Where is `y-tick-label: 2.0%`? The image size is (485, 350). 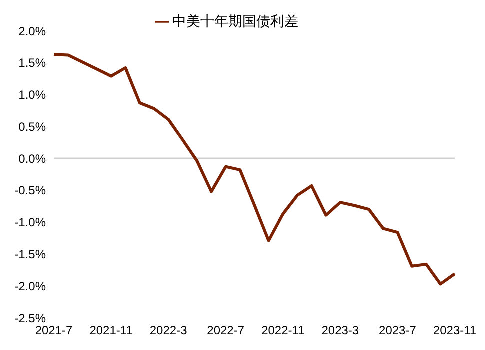
y-tick-label: 2.0% is located at coordinates (32, 31).